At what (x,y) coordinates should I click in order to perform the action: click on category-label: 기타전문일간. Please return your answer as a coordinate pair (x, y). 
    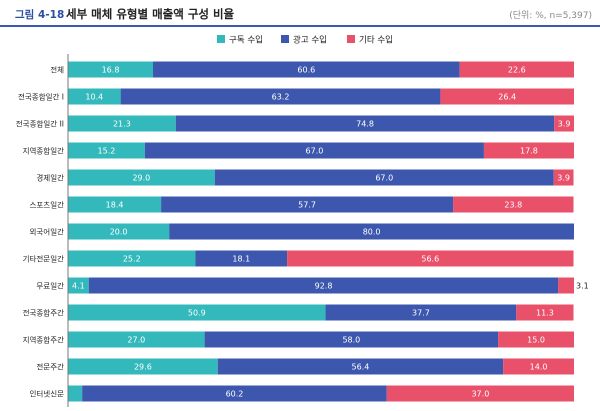
    Looking at the image, I should click on (43, 259).